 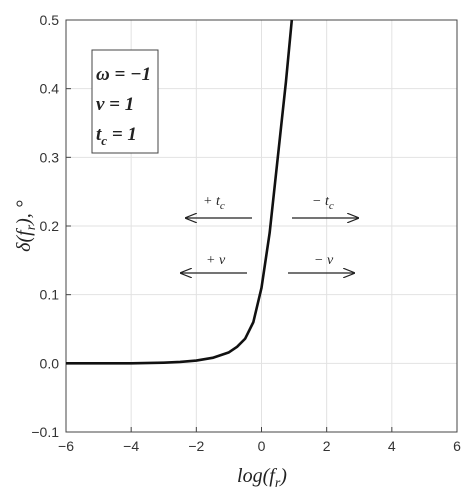 I want to click on y-tick-label: −0.1, so click(x=45, y=432).